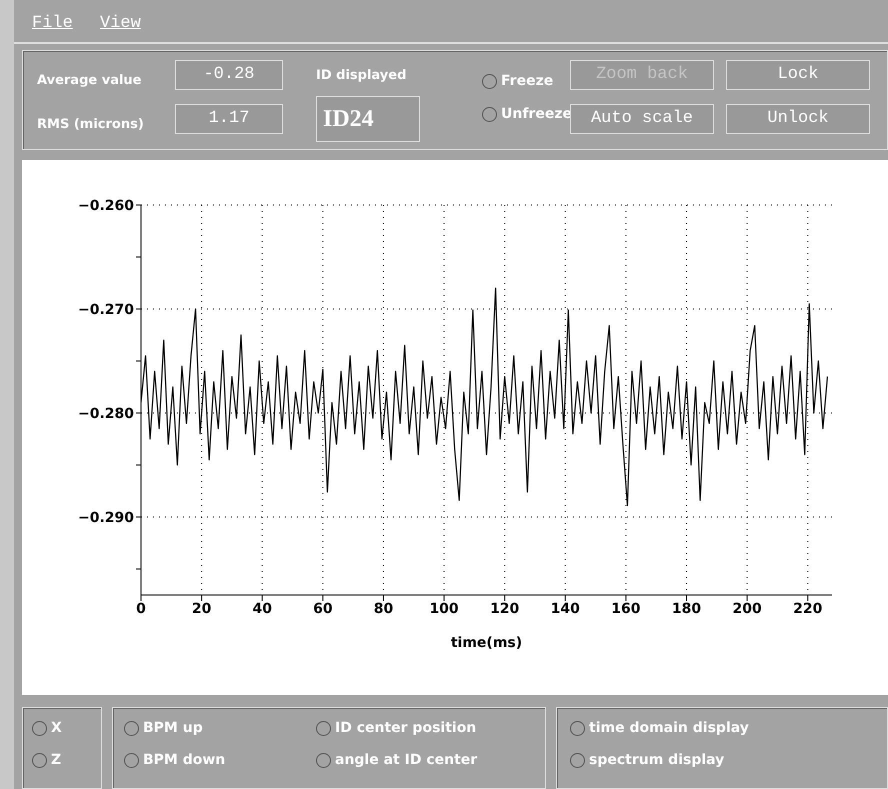 The width and height of the screenshot is (888, 789). What do you see at coordinates (106, 414) in the screenshot?
I see `y-tick-label: −0.280` at bounding box center [106, 414].